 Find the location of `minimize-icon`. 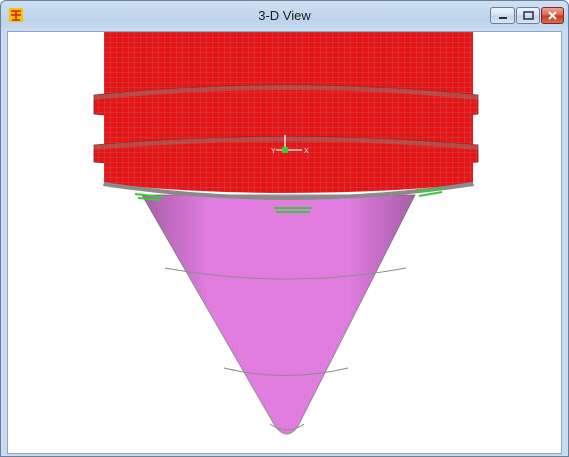

minimize-icon is located at coordinates (503, 18).